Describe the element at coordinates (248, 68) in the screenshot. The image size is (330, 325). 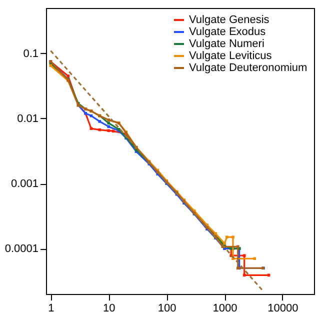
I see `legend-label: Vulgate Deuteronomium` at that location.